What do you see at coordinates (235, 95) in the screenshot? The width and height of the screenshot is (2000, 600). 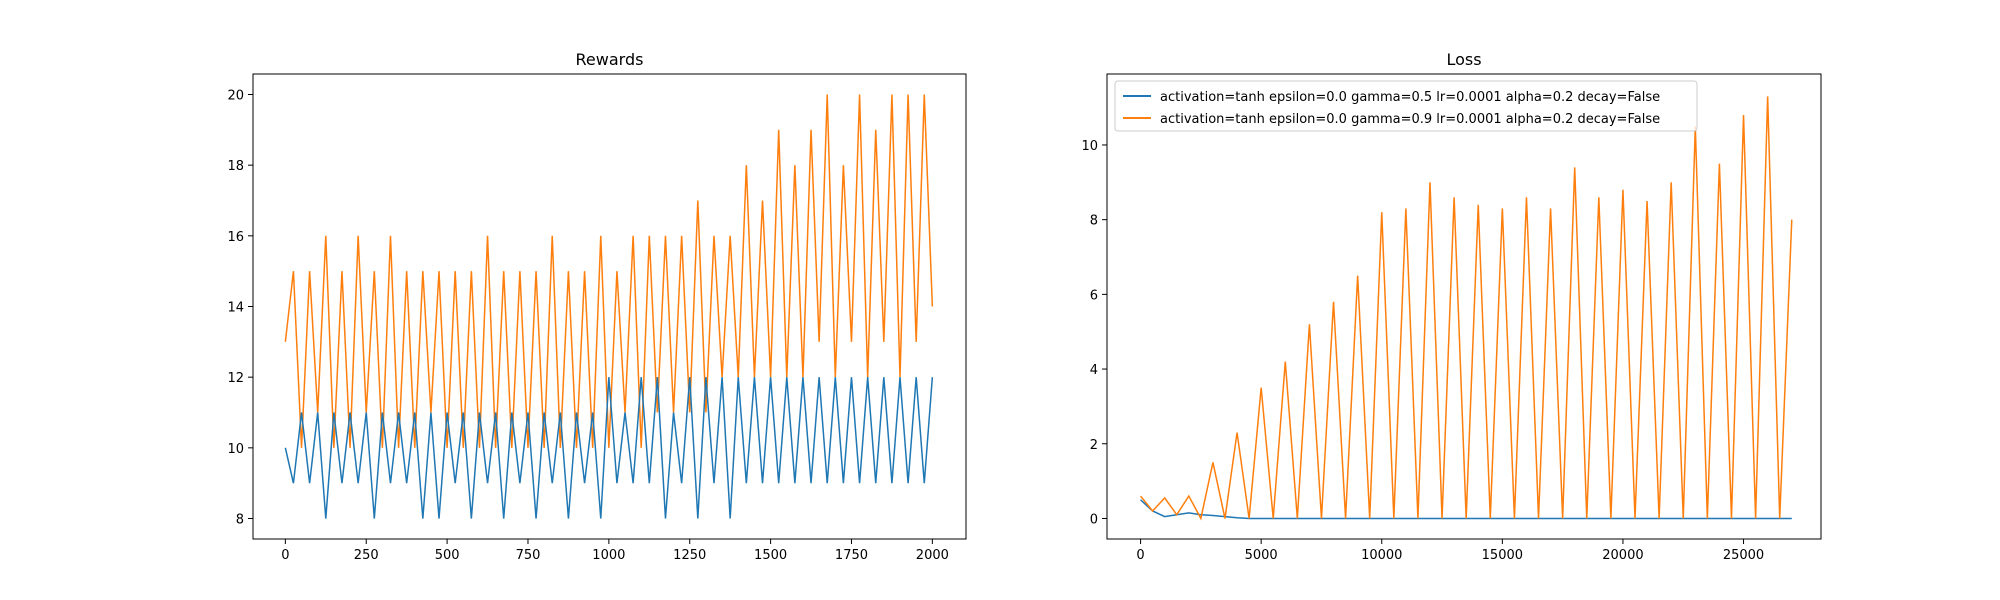 I see `y-tick-label: 20` at bounding box center [235, 95].